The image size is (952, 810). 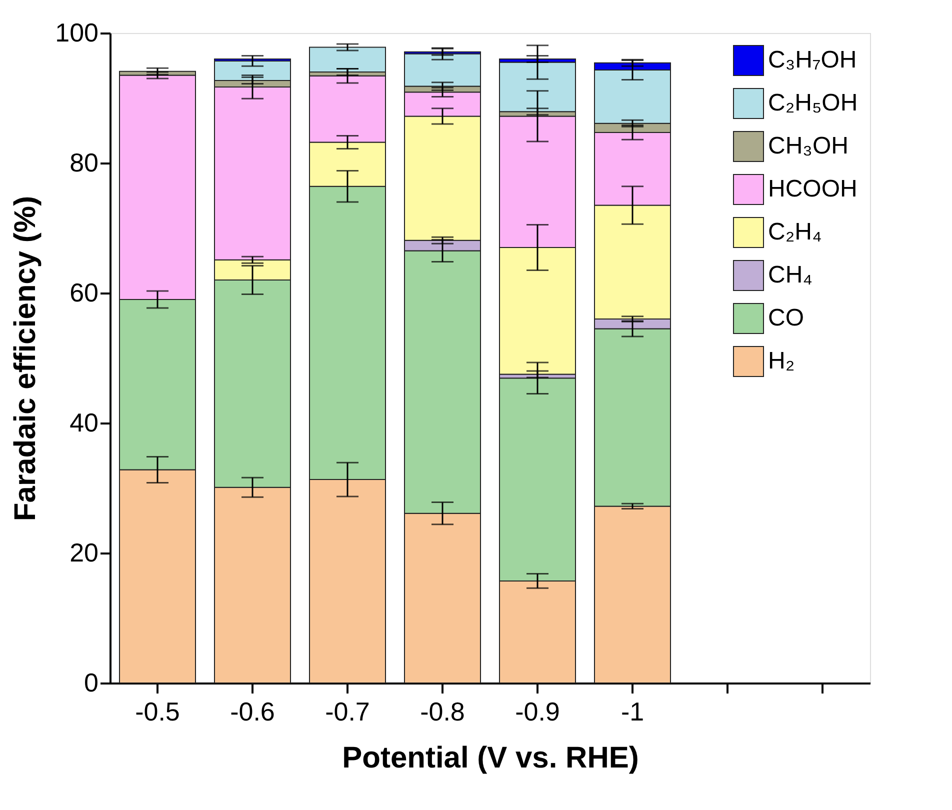 I want to click on y-tick-label: 0, so click(x=91, y=683).